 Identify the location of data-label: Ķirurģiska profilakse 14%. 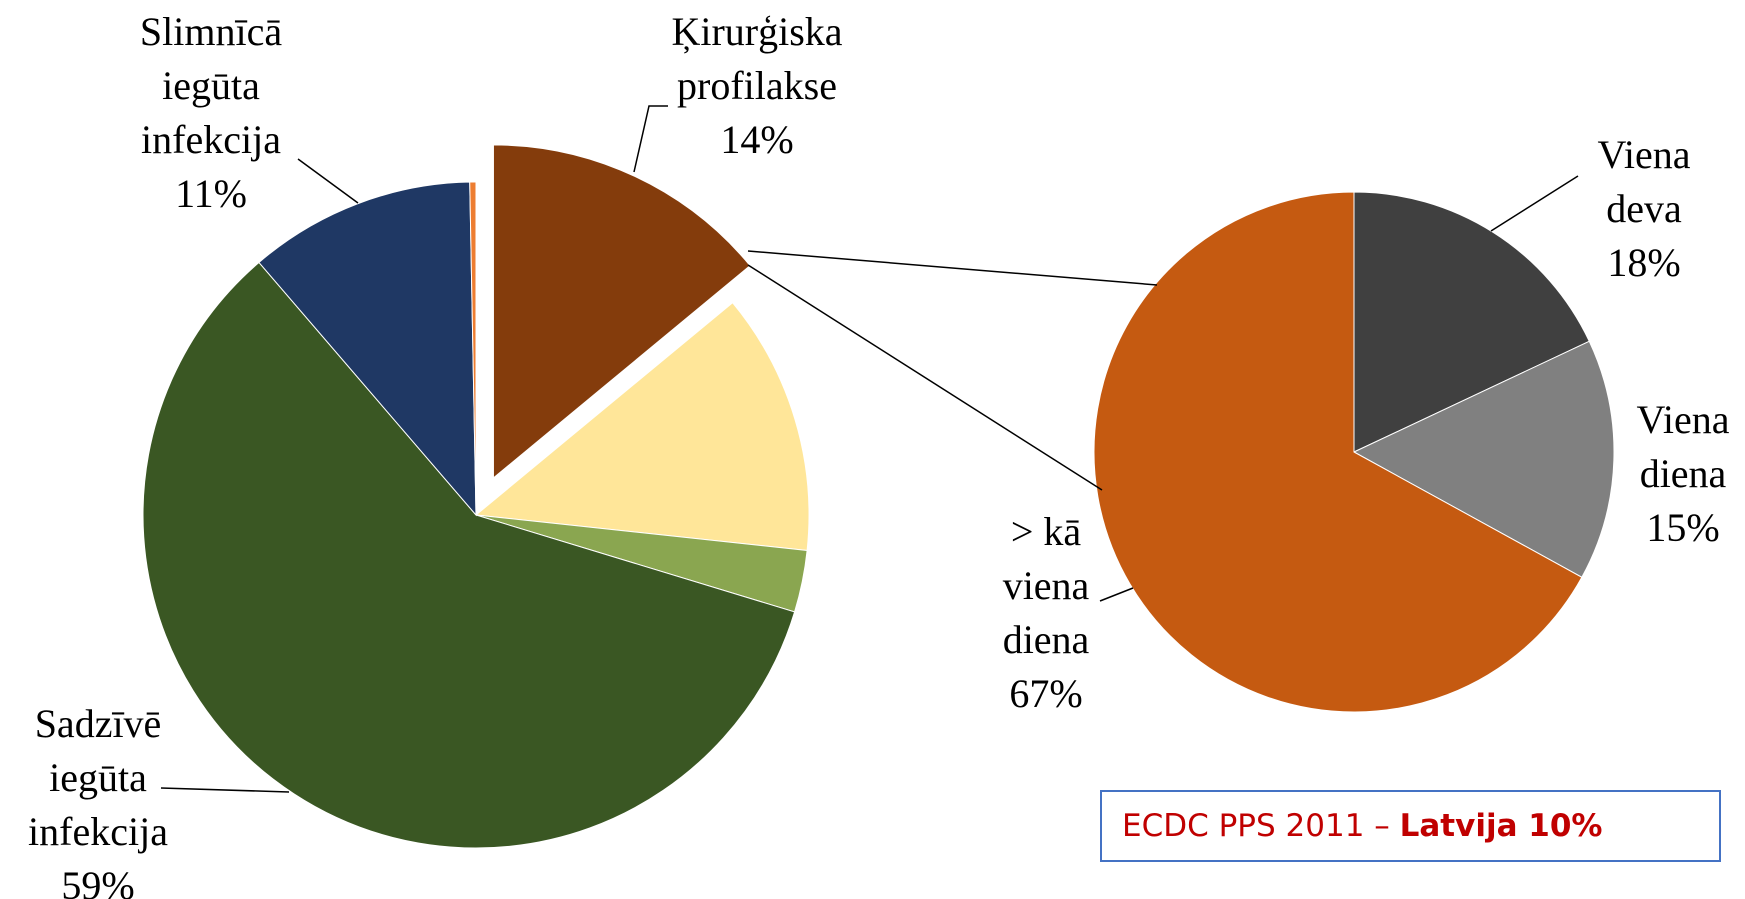
(757, 86).